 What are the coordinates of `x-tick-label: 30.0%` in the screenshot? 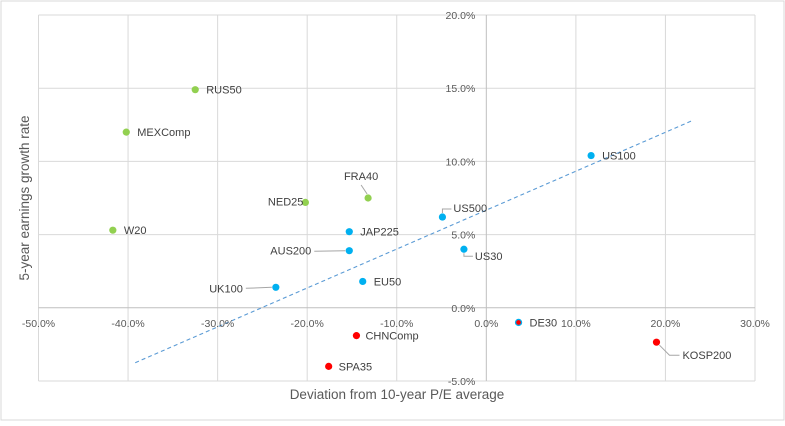 It's located at (755, 324).